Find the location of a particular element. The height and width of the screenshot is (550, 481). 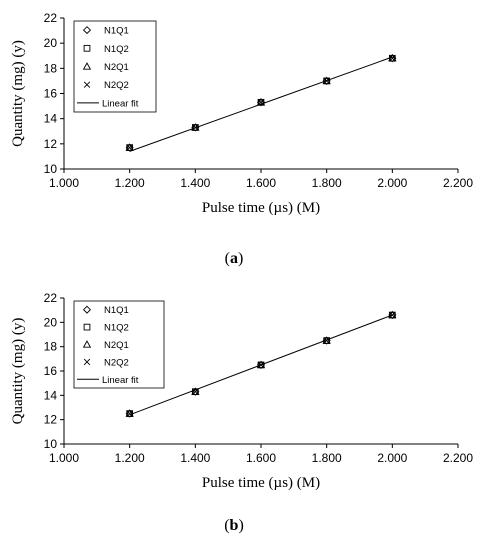

legend-box is located at coordinates (115, 66).